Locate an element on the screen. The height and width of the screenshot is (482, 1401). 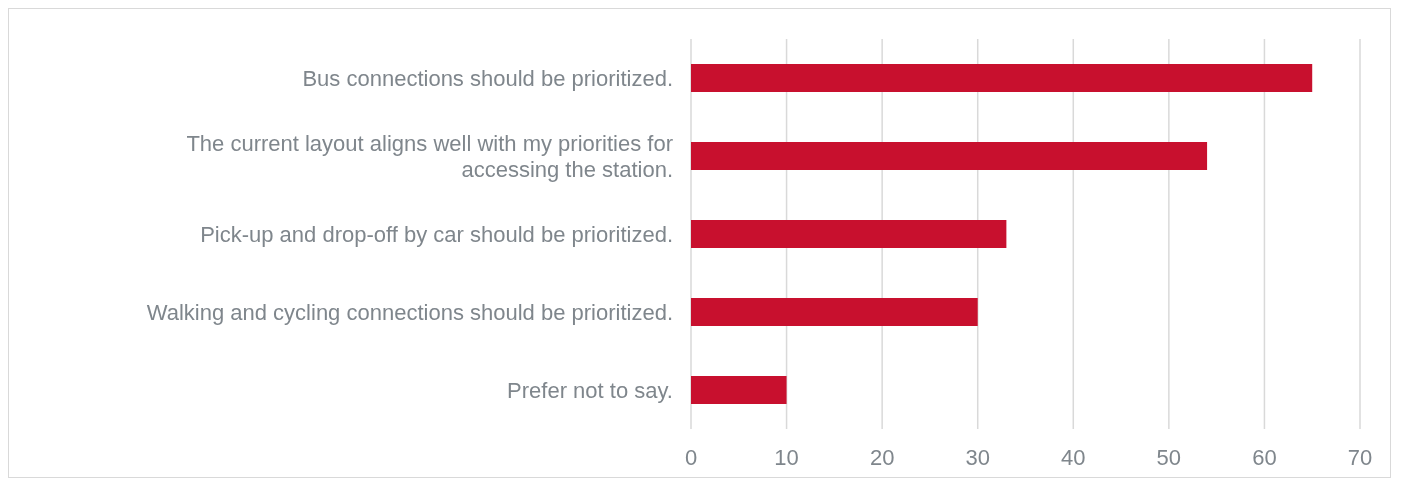
y-tick-label: The current layout aligns well with my priorities for accessing the station. is located at coordinates (429, 156).